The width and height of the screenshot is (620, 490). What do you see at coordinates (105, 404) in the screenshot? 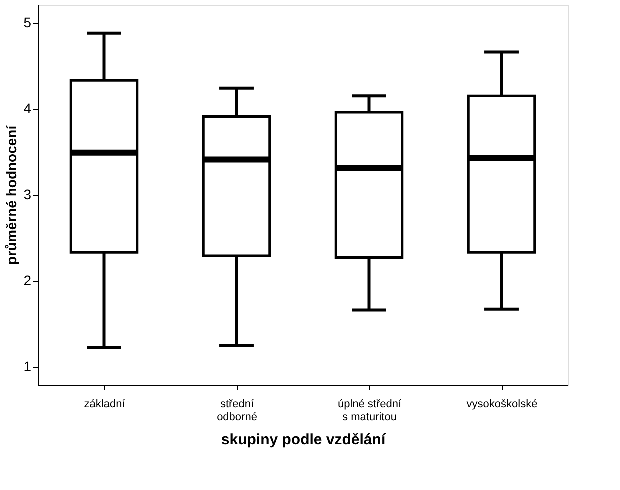
I see `x-tick-label: základní` at bounding box center [105, 404].